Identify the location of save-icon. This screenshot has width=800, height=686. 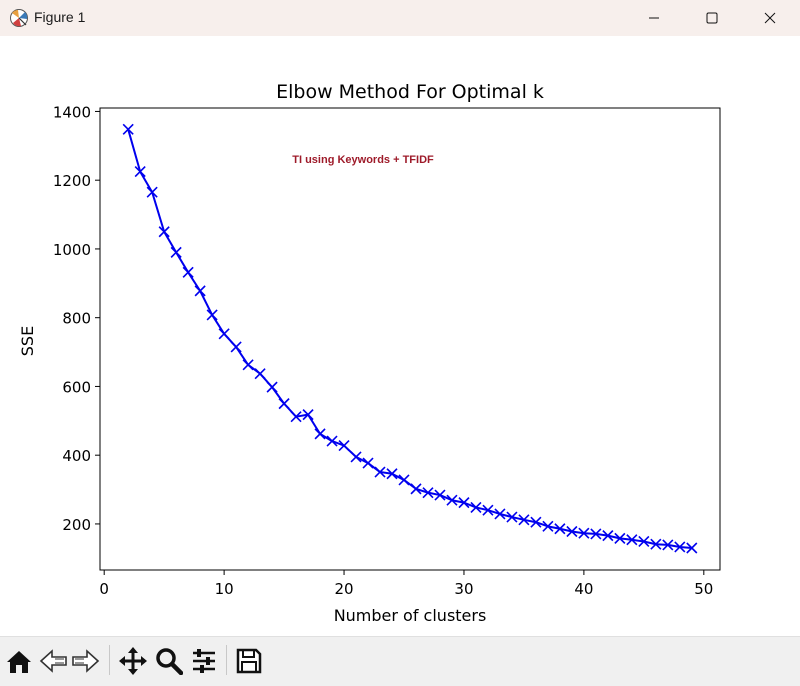
(249, 661).